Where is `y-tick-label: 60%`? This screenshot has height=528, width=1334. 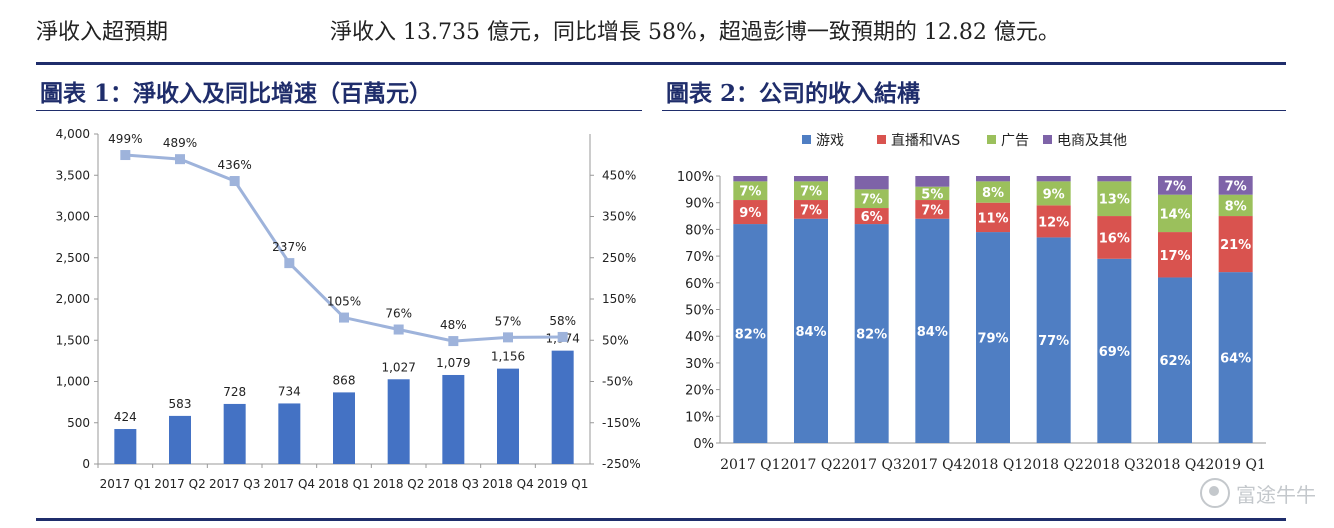 y-tick-label: 60% is located at coordinates (699, 284).